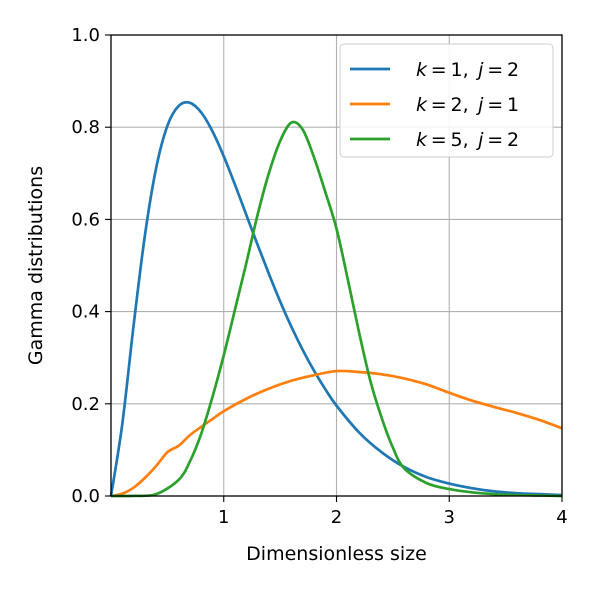 Image resolution: width=595 pixels, height=595 pixels. I want to click on y-tick-label: 0.8, so click(85, 127).